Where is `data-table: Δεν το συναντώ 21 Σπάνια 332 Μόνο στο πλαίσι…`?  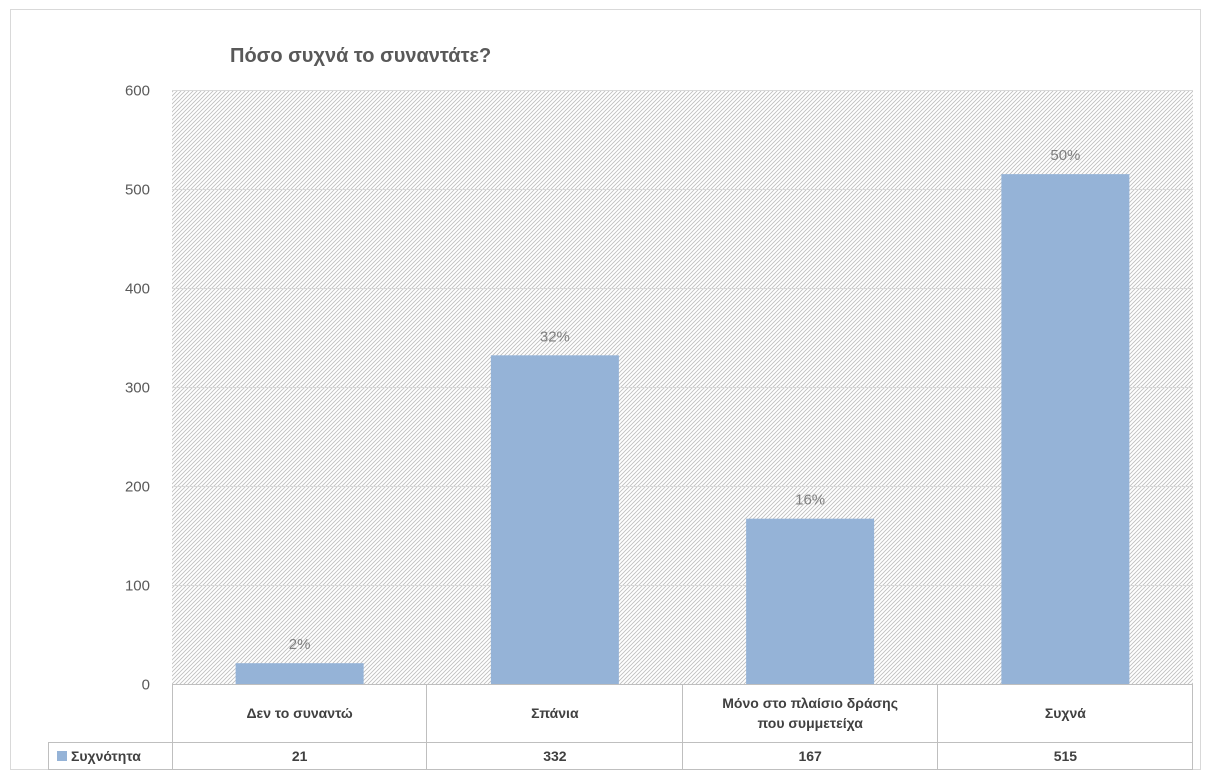
data-table: Δεν το συναντώ 21 Σπάνια 332 Μόνο στο πλαίσι… is located at coordinates (620, 727).